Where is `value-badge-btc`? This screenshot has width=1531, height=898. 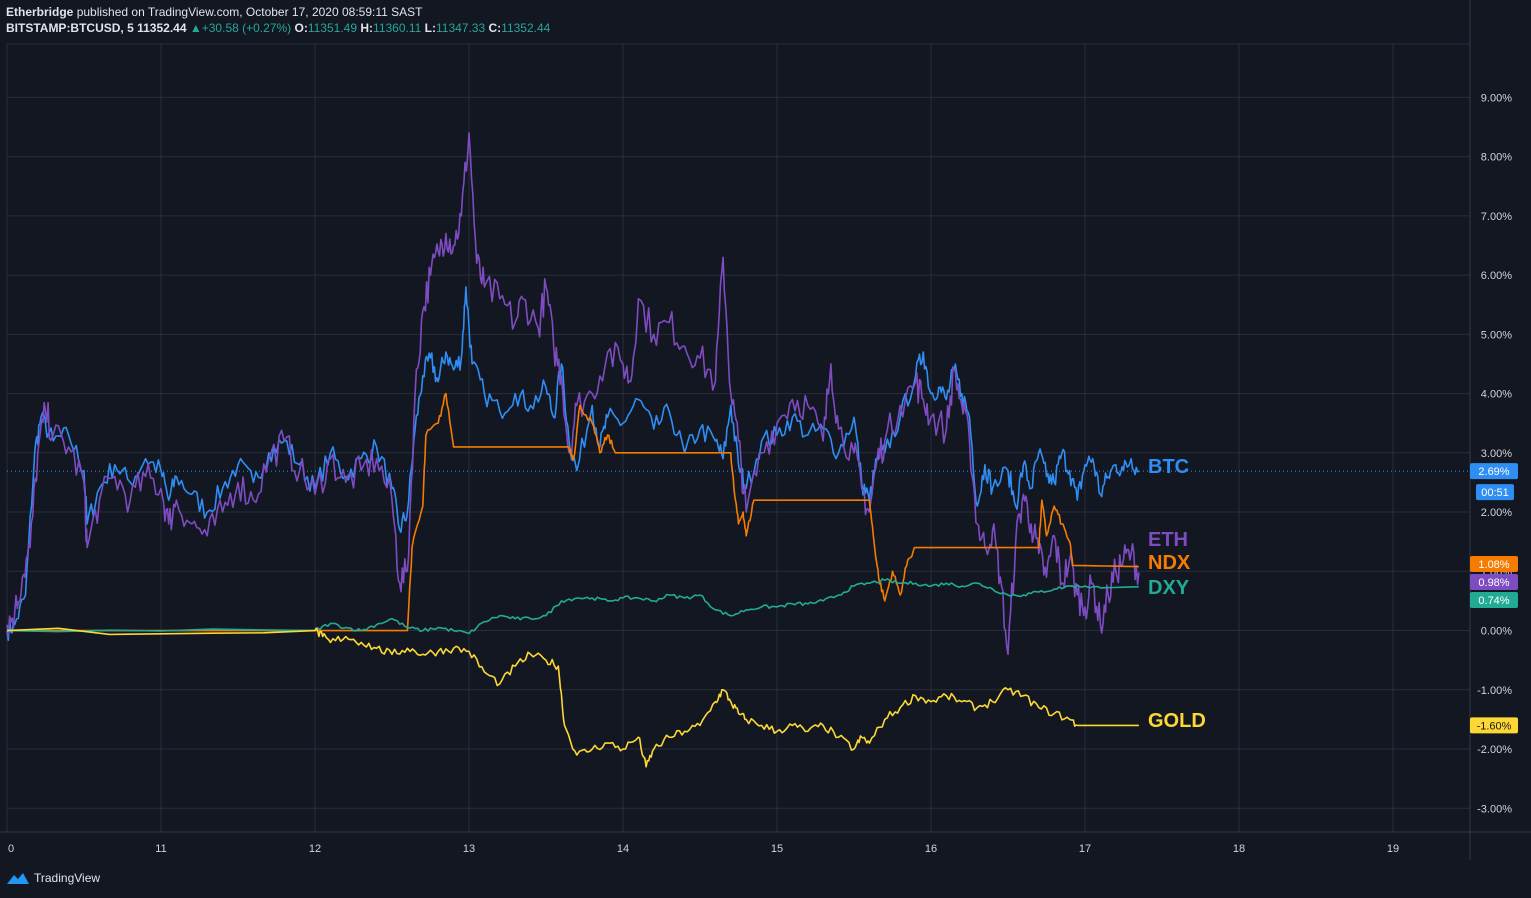
value-badge-btc is located at coordinates (1494, 471).